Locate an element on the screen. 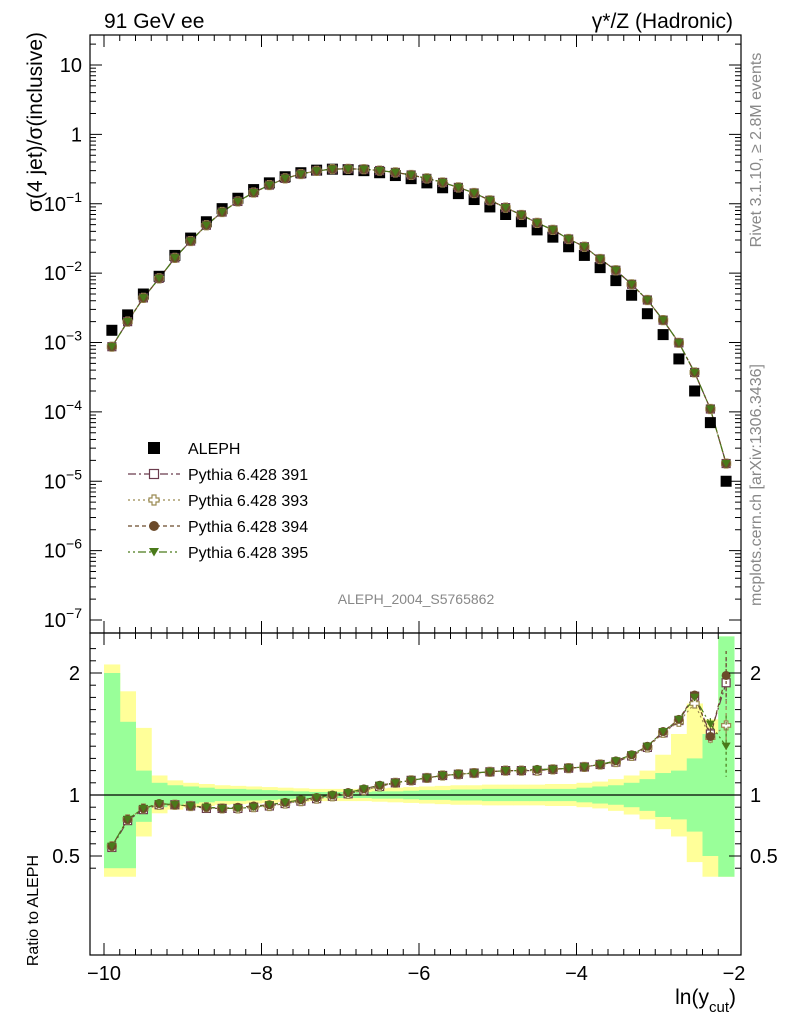  y-tick-label-bottom: 1 is located at coordinates (74, 796).